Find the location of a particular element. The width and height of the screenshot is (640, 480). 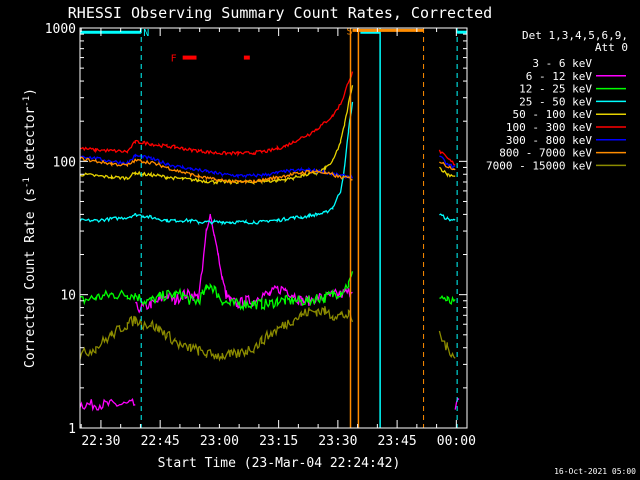

y-axis-label-sup2: -1 is located at coordinates (27, 101).